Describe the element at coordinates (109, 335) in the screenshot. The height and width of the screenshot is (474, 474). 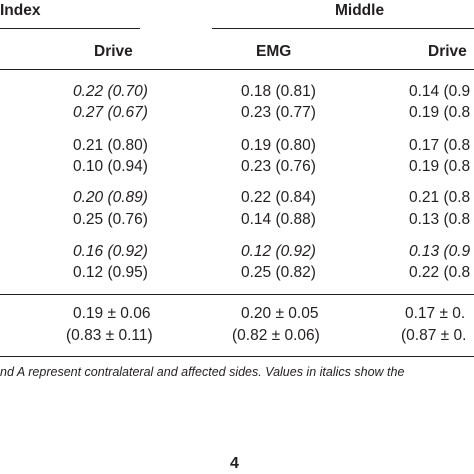
I see `summary-r-index-drive: (0.83 ± 0.11)` at that location.